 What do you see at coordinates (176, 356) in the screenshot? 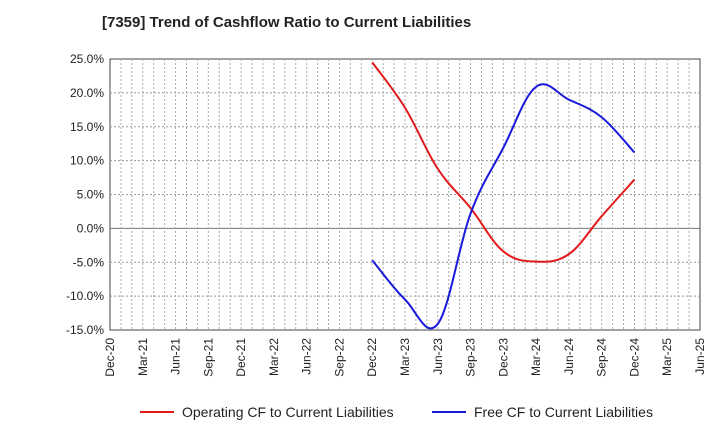
I see `x-tick-label: Jun-21` at bounding box center [176, 356].